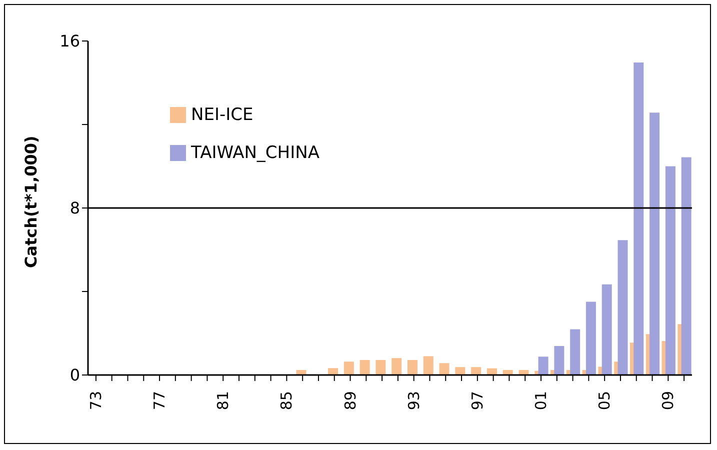  I want to click on x-tick-label: 77, so click(159, 400).